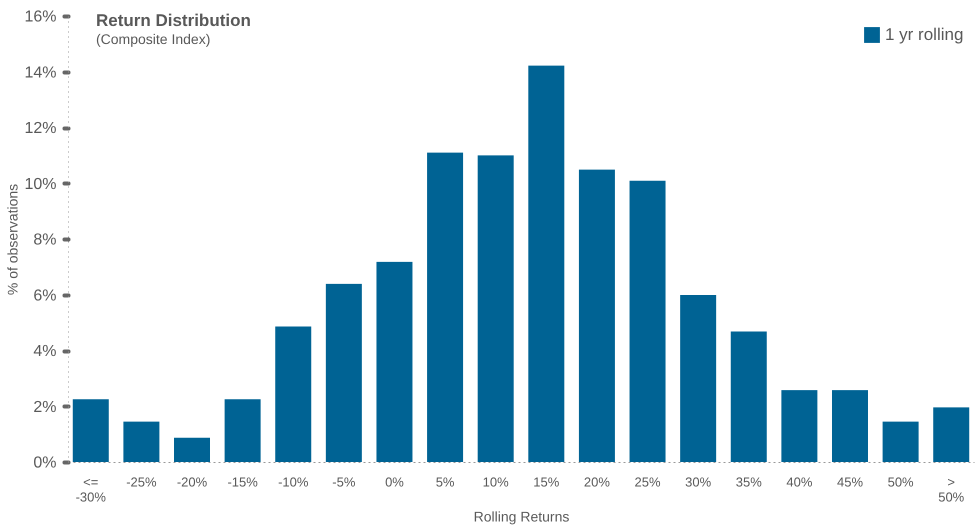 The image size is (979, 529). I want to click on x-axis-title: Rolling Returns, so click(522, 516).